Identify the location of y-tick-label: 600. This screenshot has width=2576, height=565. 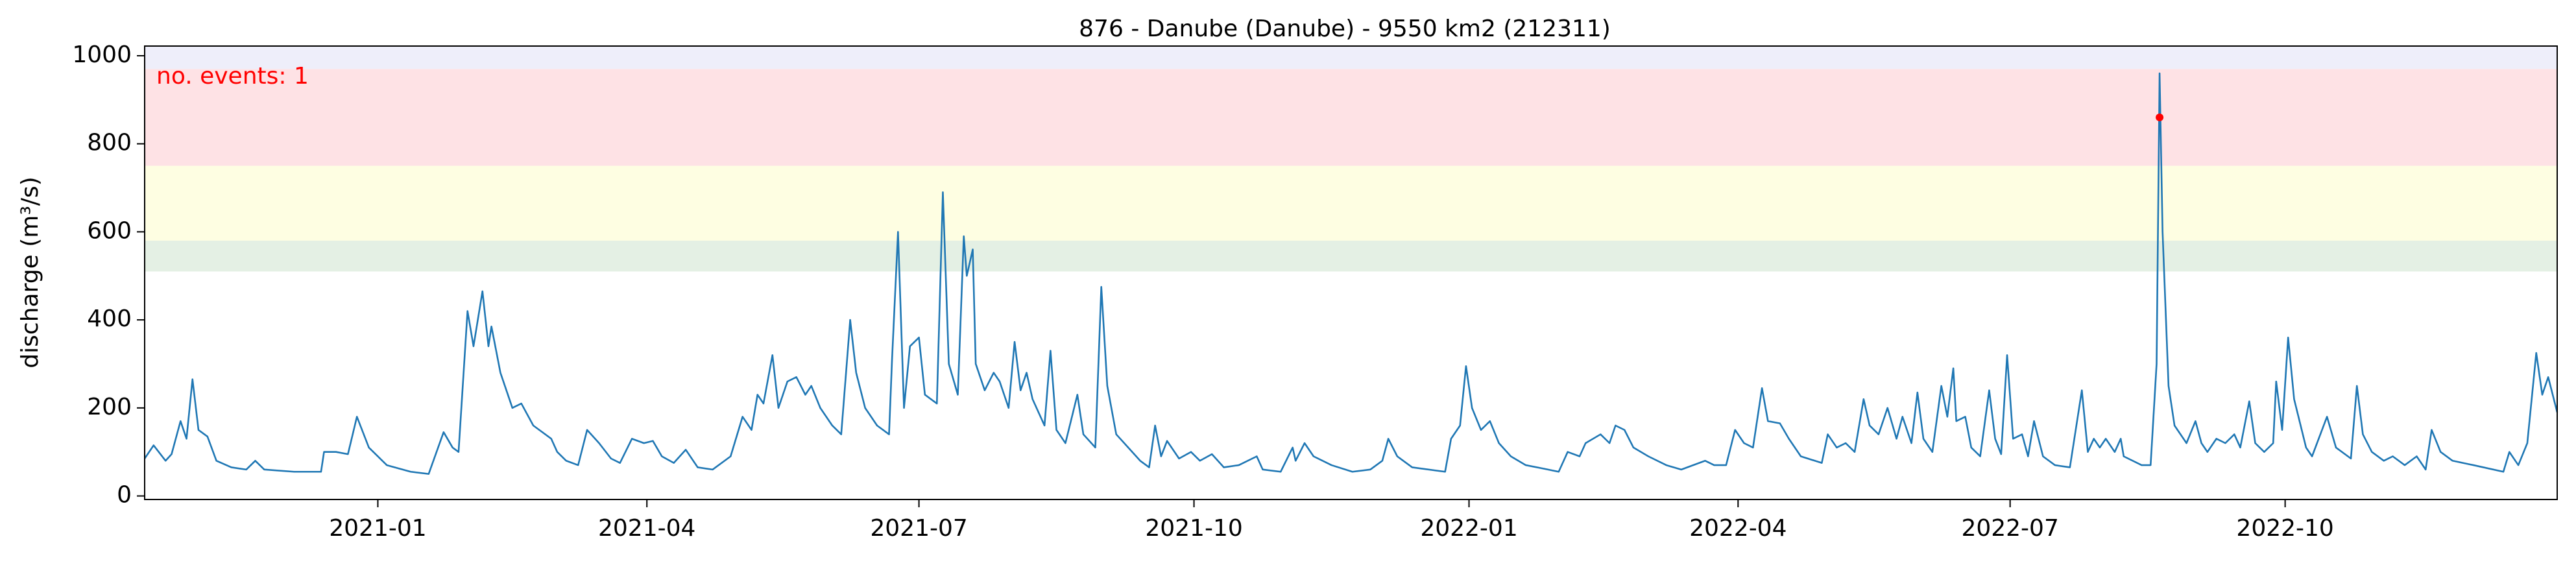
(109, 230).